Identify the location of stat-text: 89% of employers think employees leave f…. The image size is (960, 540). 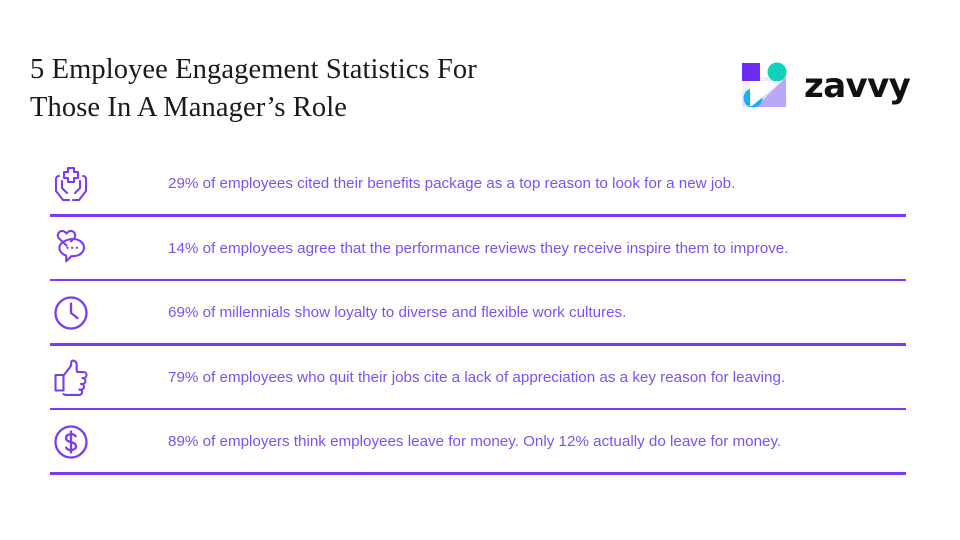
(475, 442).